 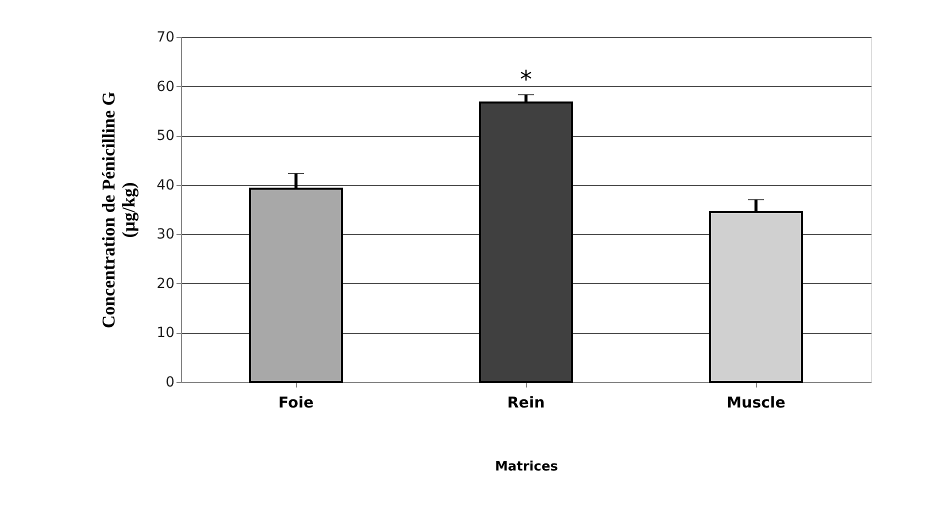 What do you see at coordinates (165, 38) in the screenshot?
I see `y-tick-label: 70` at bounding box center [165, 38].